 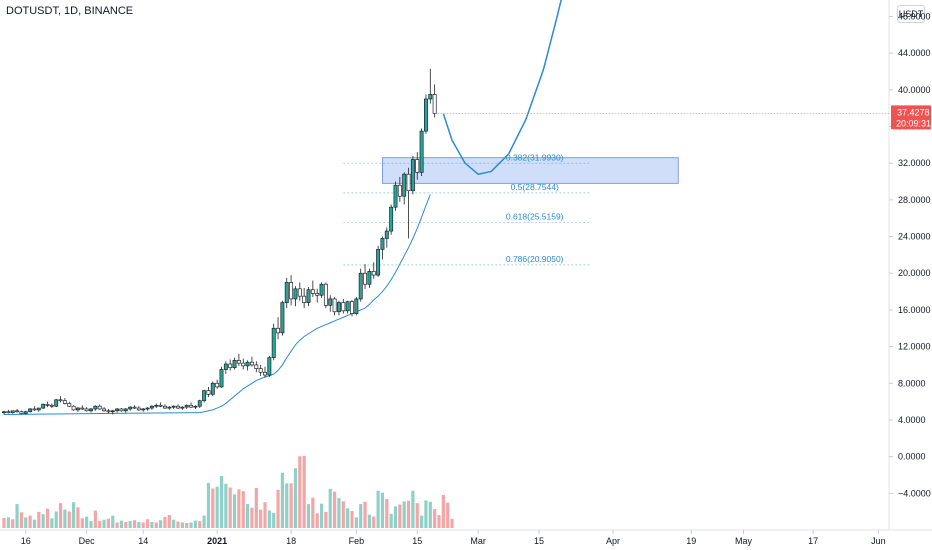 I want to click on ma-line, so click(x=315, y=304).